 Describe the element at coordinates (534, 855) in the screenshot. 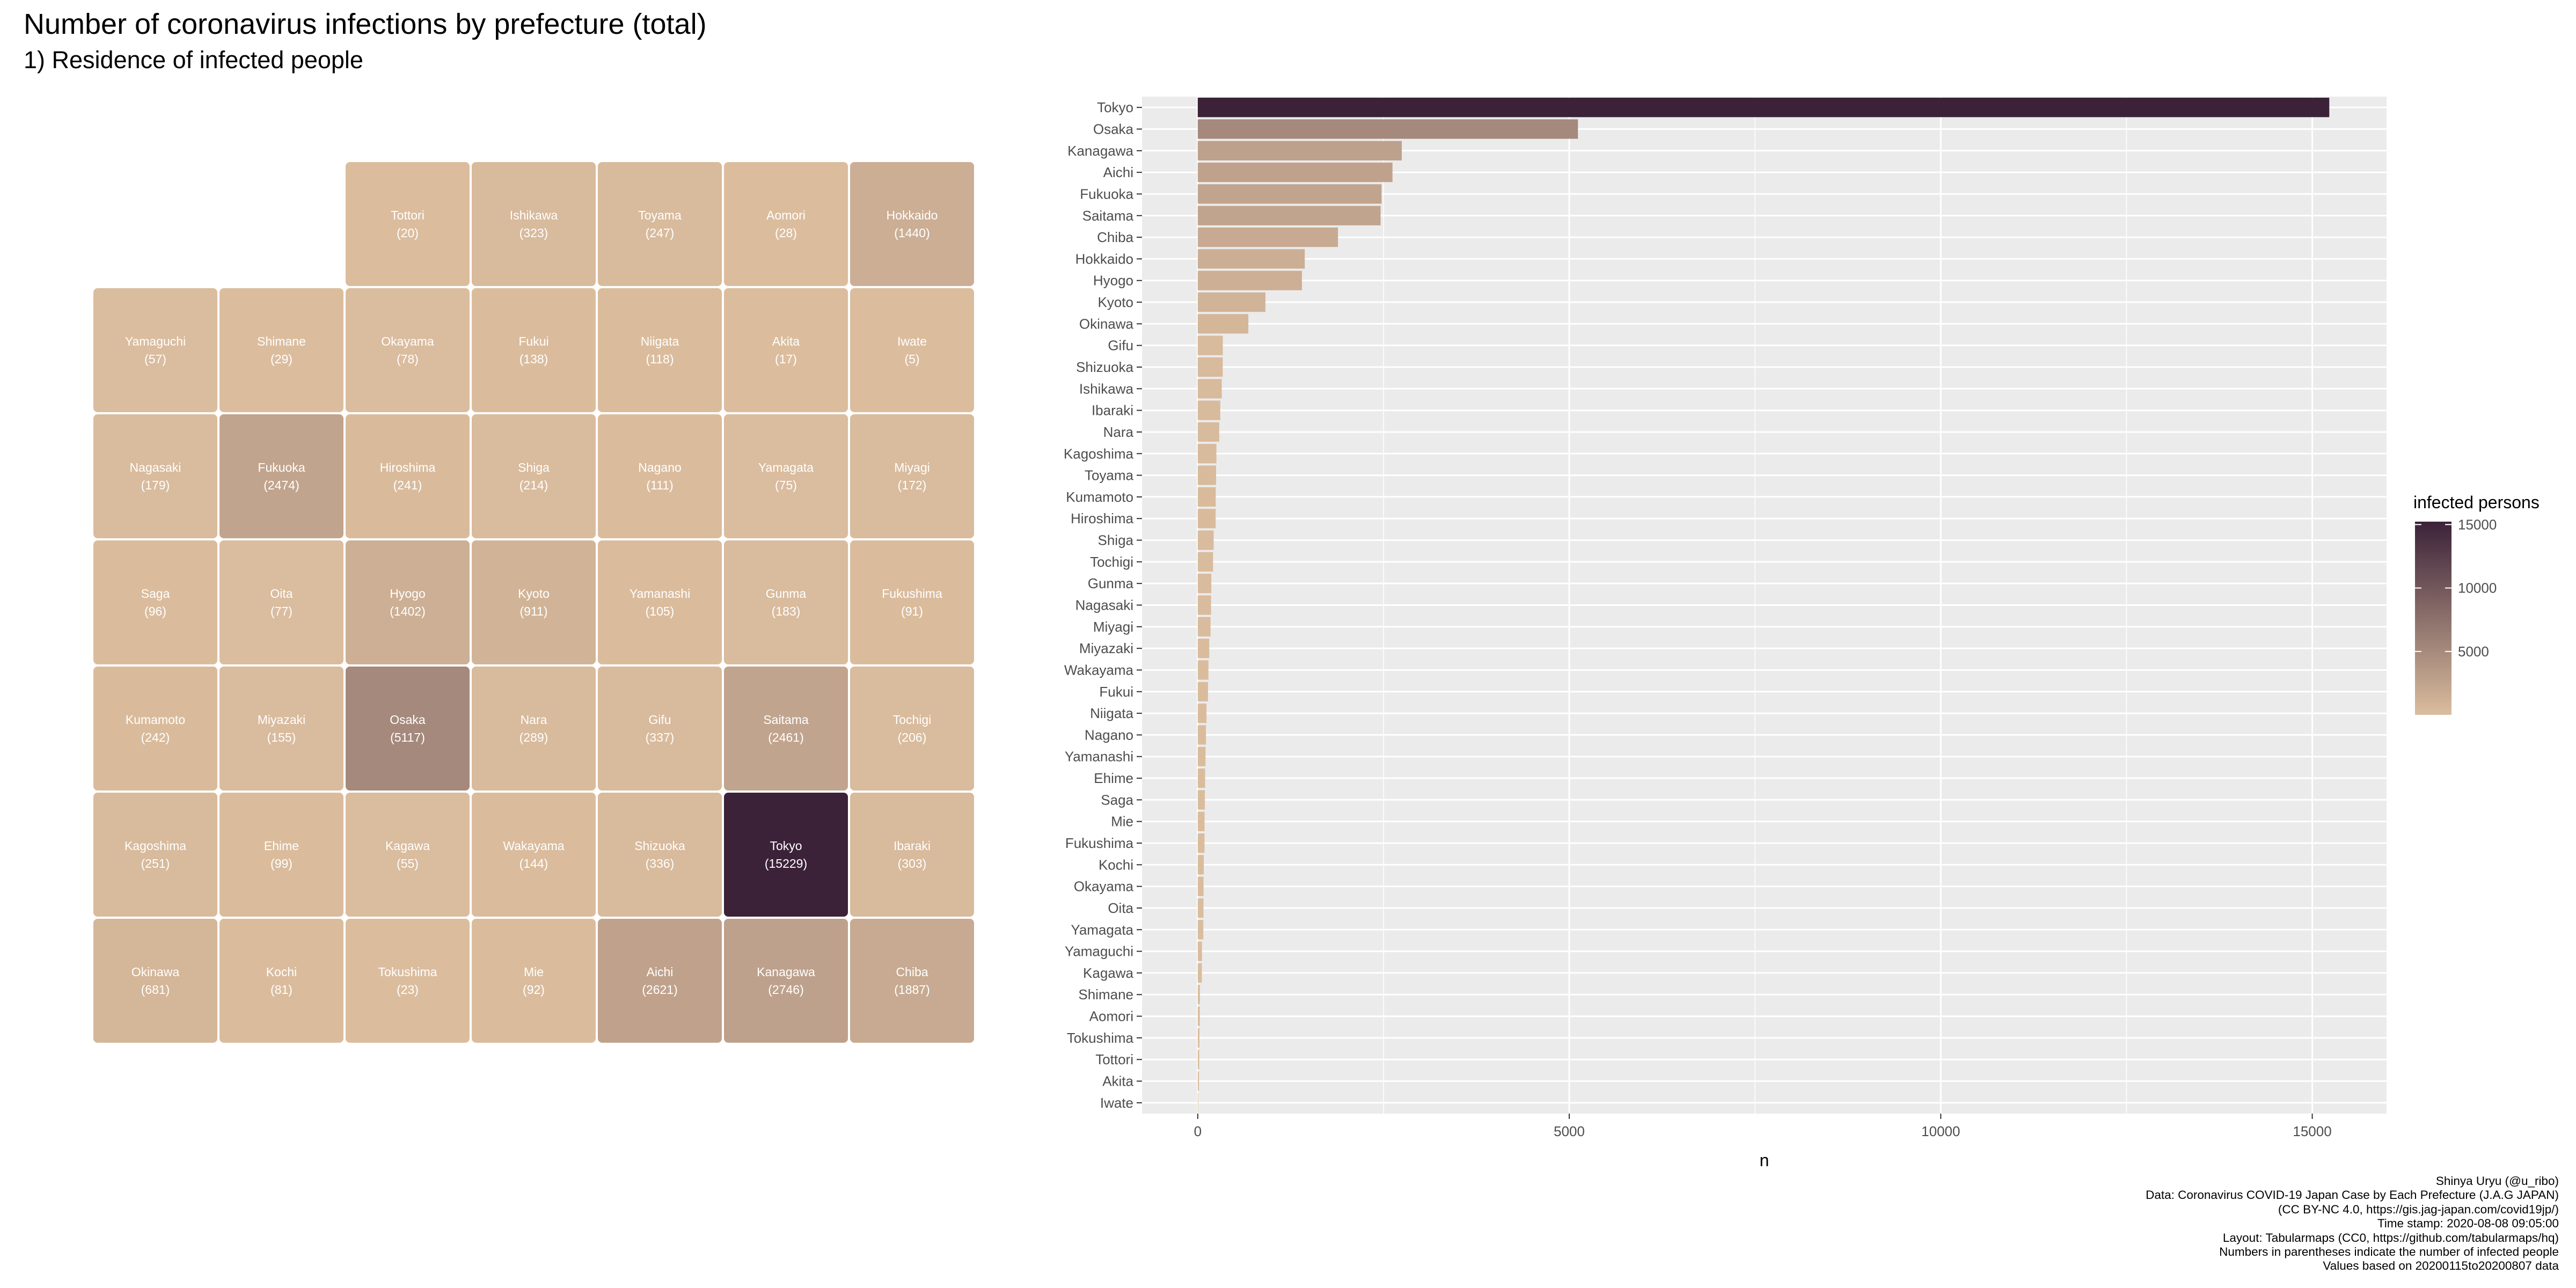

I see `prefecture-tile: Wakayama (144)` at that location.